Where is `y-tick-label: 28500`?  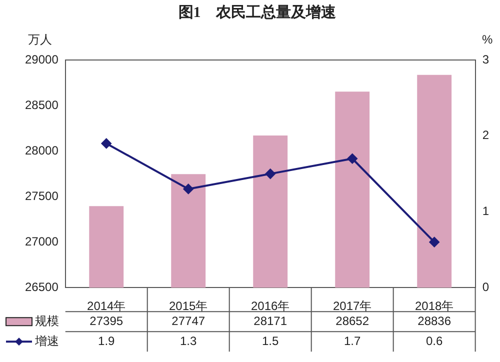
y-tick-label: 28500 is located at coordinates (41, 105).